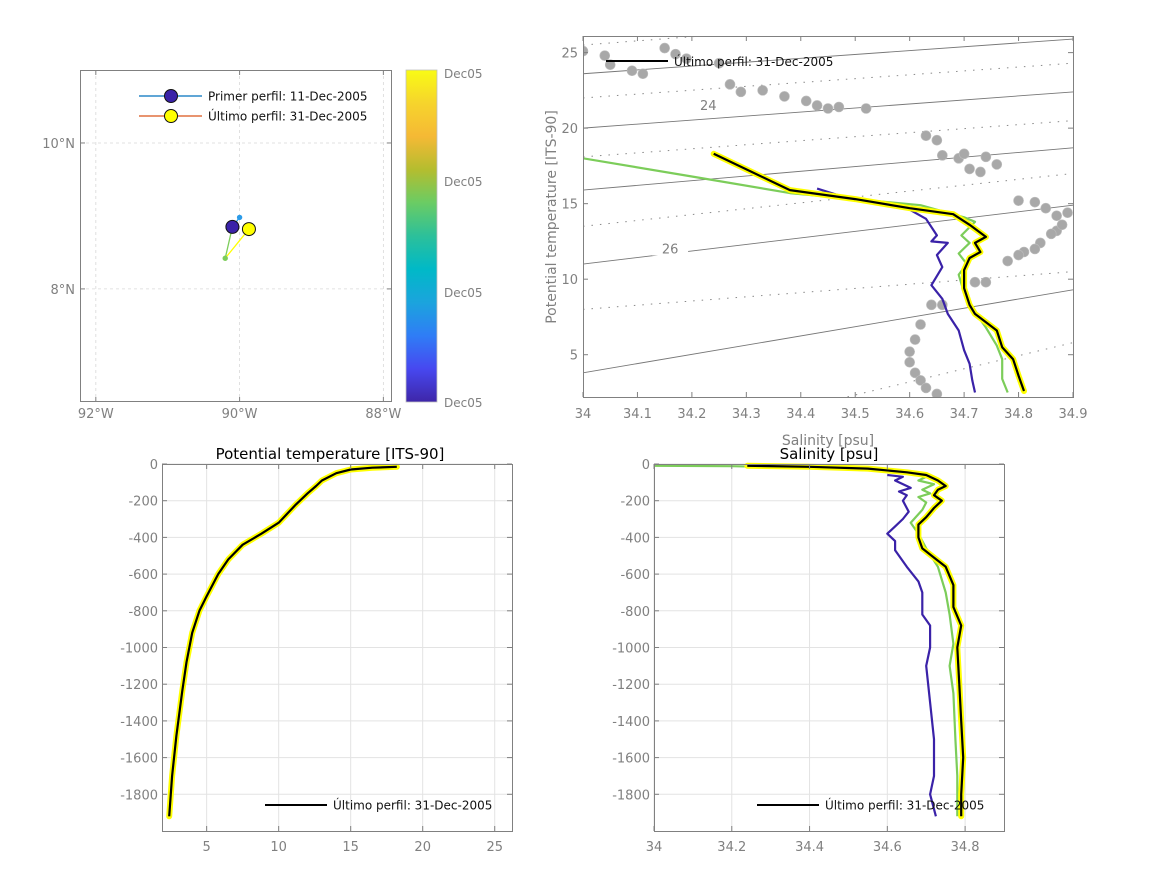 The image size is (1167, 875). What do you see at coordinates (139, 759) in the screenshot?
I see `tp-y-tick-label: -1600` at bounding box center [139, 759].